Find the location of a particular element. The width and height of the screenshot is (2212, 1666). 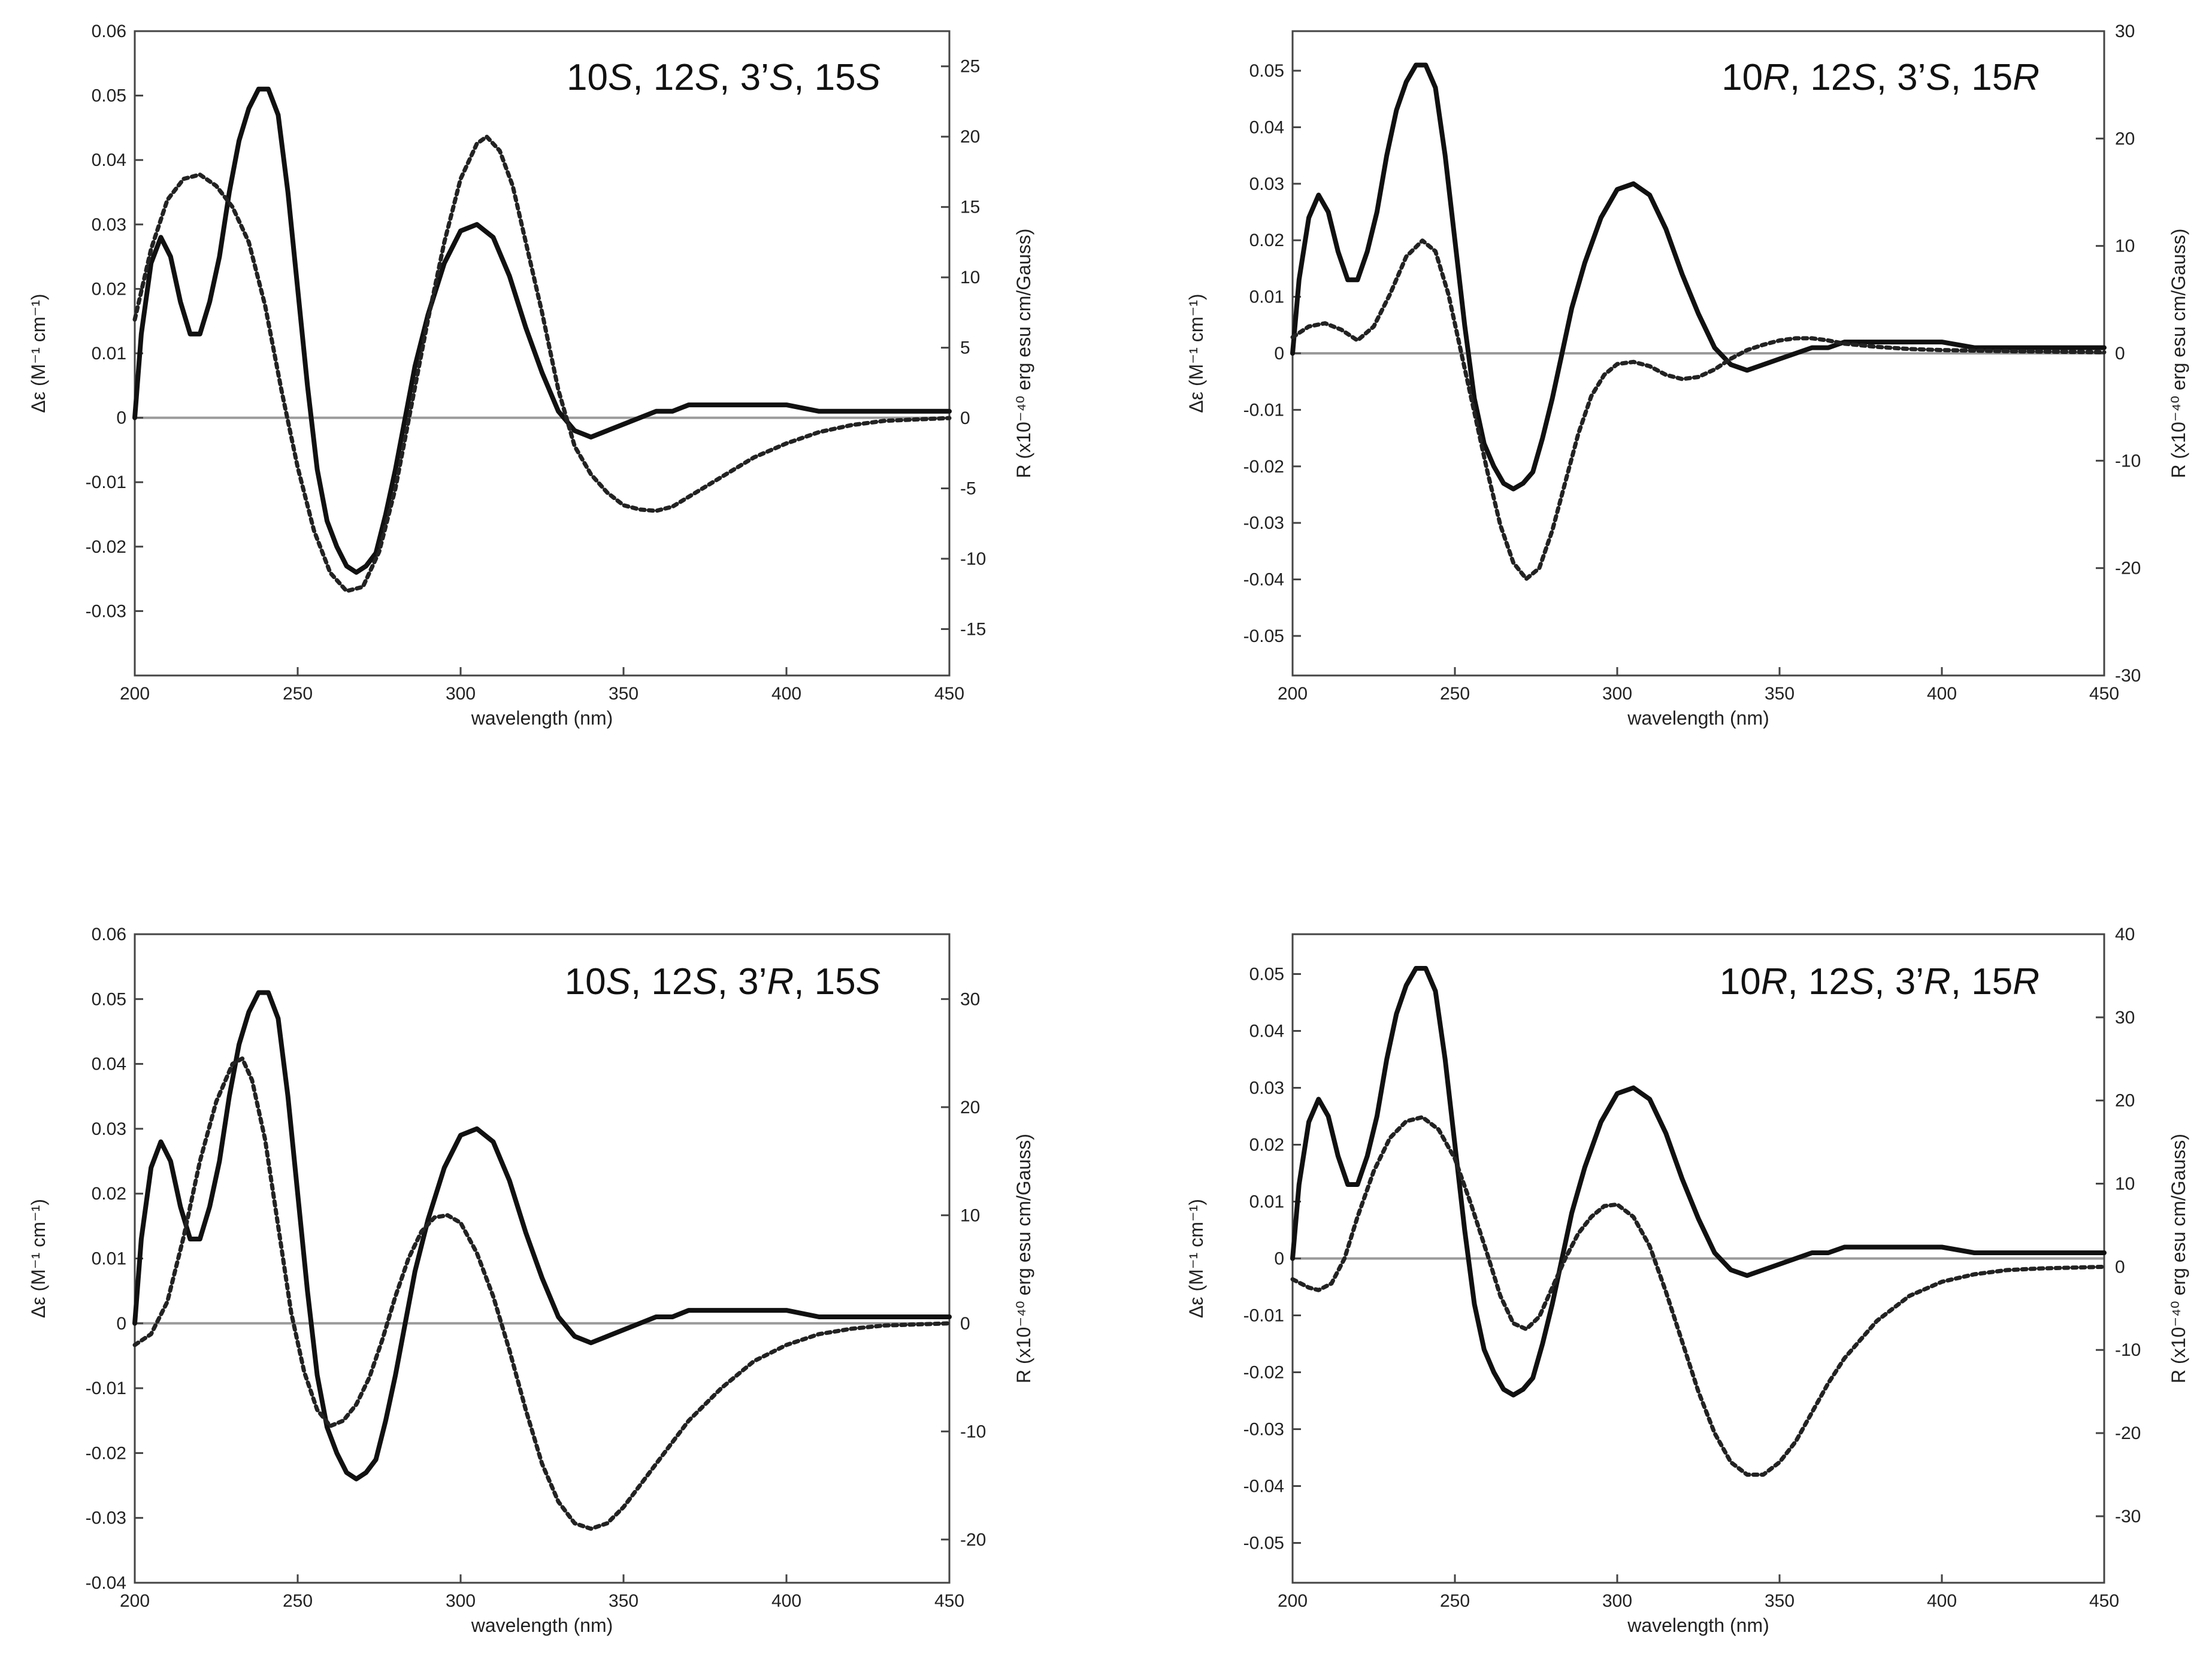

panel-title: 10S, 12S, 3’R, 15S is located at coordinates (722, 981).